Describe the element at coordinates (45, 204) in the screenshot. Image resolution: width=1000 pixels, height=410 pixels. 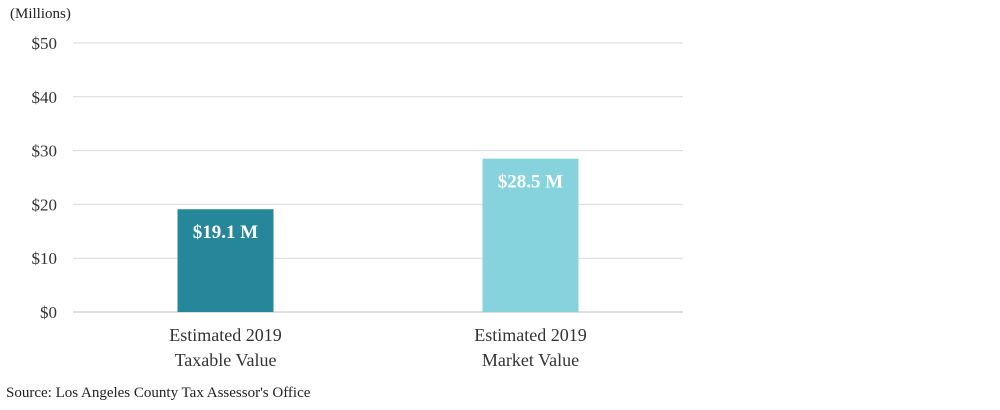
I see `y-tick-label: $20` at that location.